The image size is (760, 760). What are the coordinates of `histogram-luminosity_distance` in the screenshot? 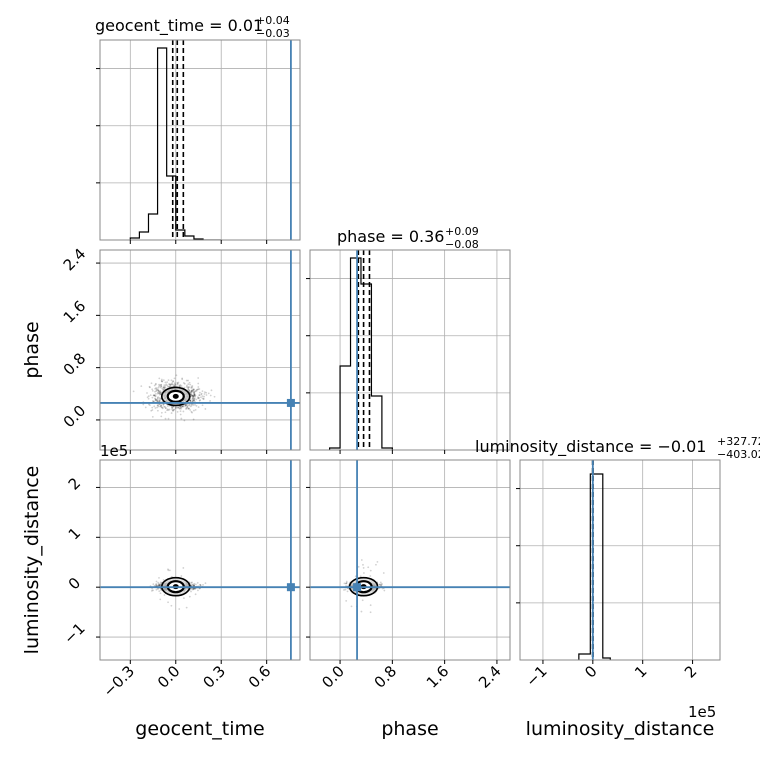 It's located at (594, 566).